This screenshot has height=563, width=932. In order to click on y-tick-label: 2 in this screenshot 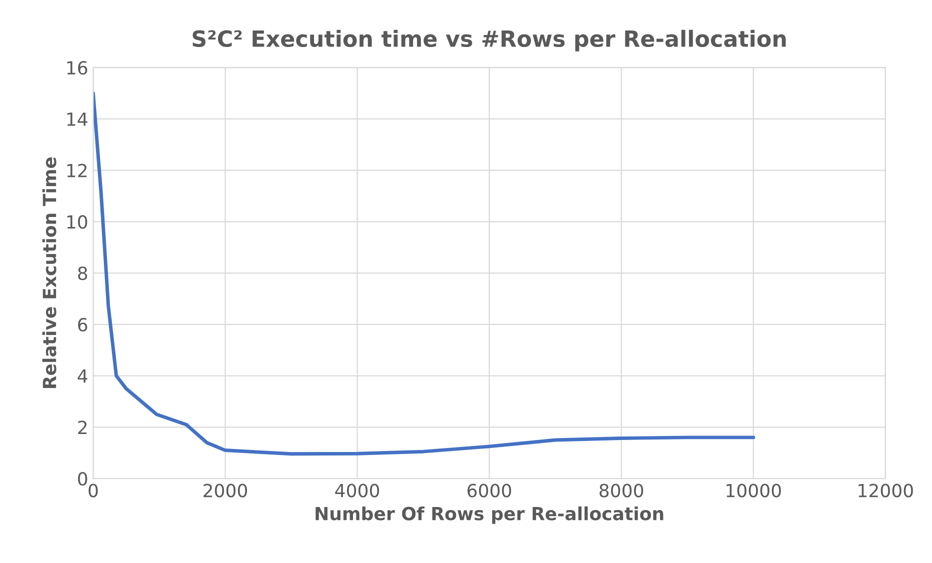, I will do `click(82, 427)`.